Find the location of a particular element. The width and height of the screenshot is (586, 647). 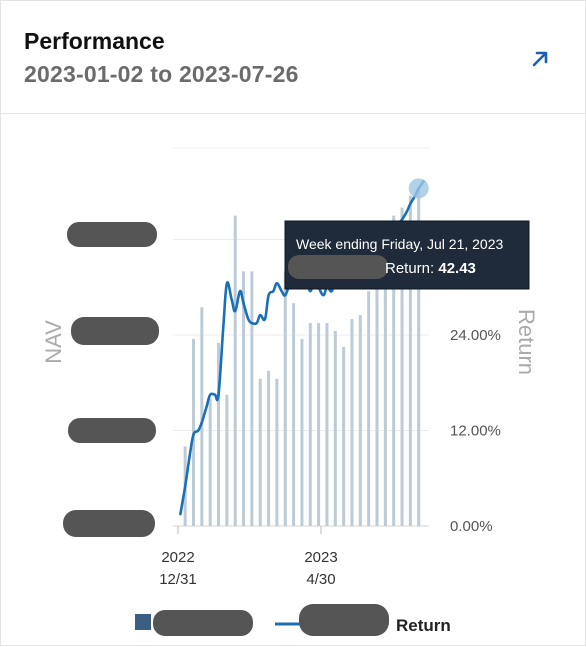

right-axis-title: Return is located at coordinates (526, 342).